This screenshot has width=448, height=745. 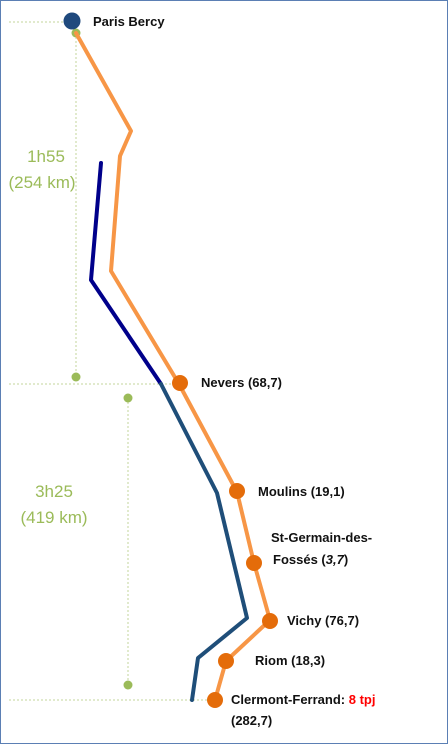 I want to click on clermont-frequency: 8 tpj, so click(x=362, y=699).